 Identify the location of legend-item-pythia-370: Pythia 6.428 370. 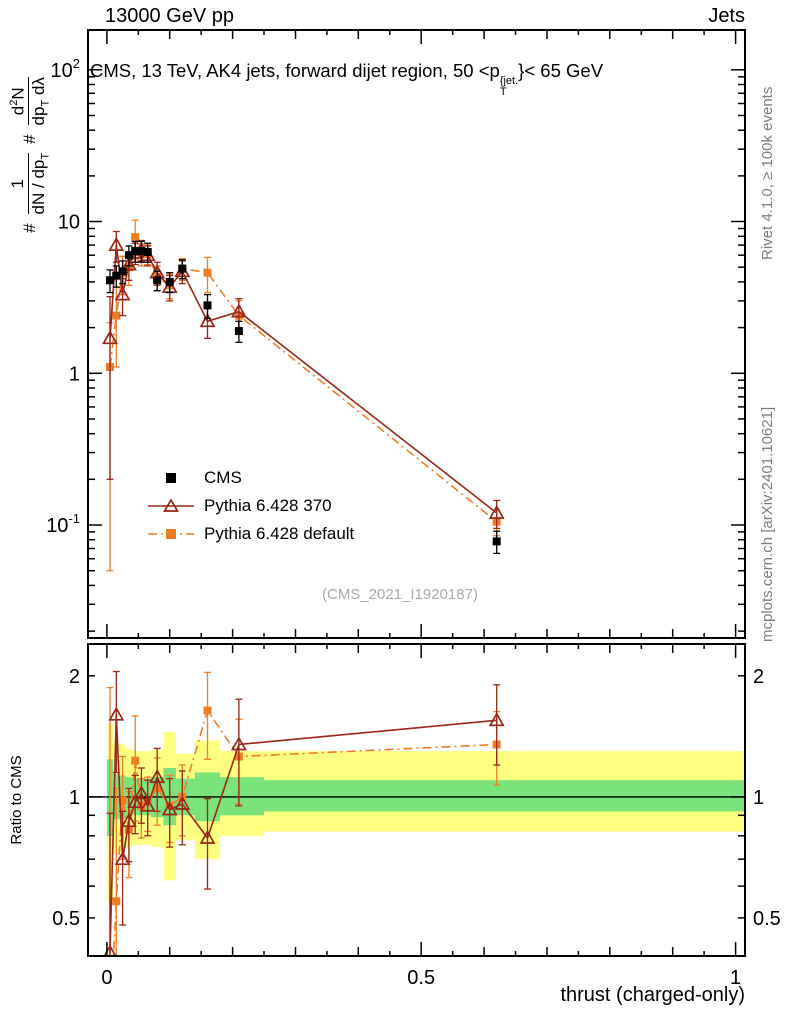
(251, 506).